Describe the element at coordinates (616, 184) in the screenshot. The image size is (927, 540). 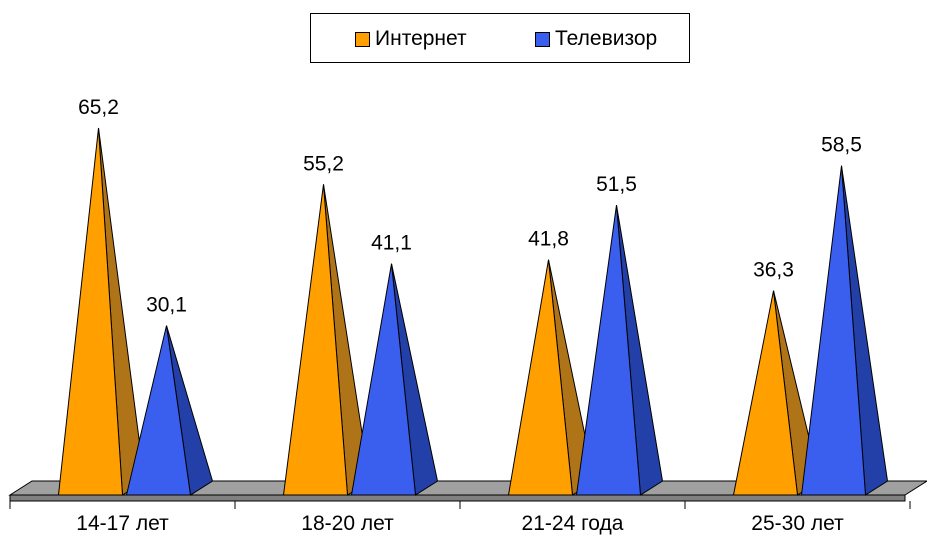
I see `data-label-1-2: 51,5` at that location.